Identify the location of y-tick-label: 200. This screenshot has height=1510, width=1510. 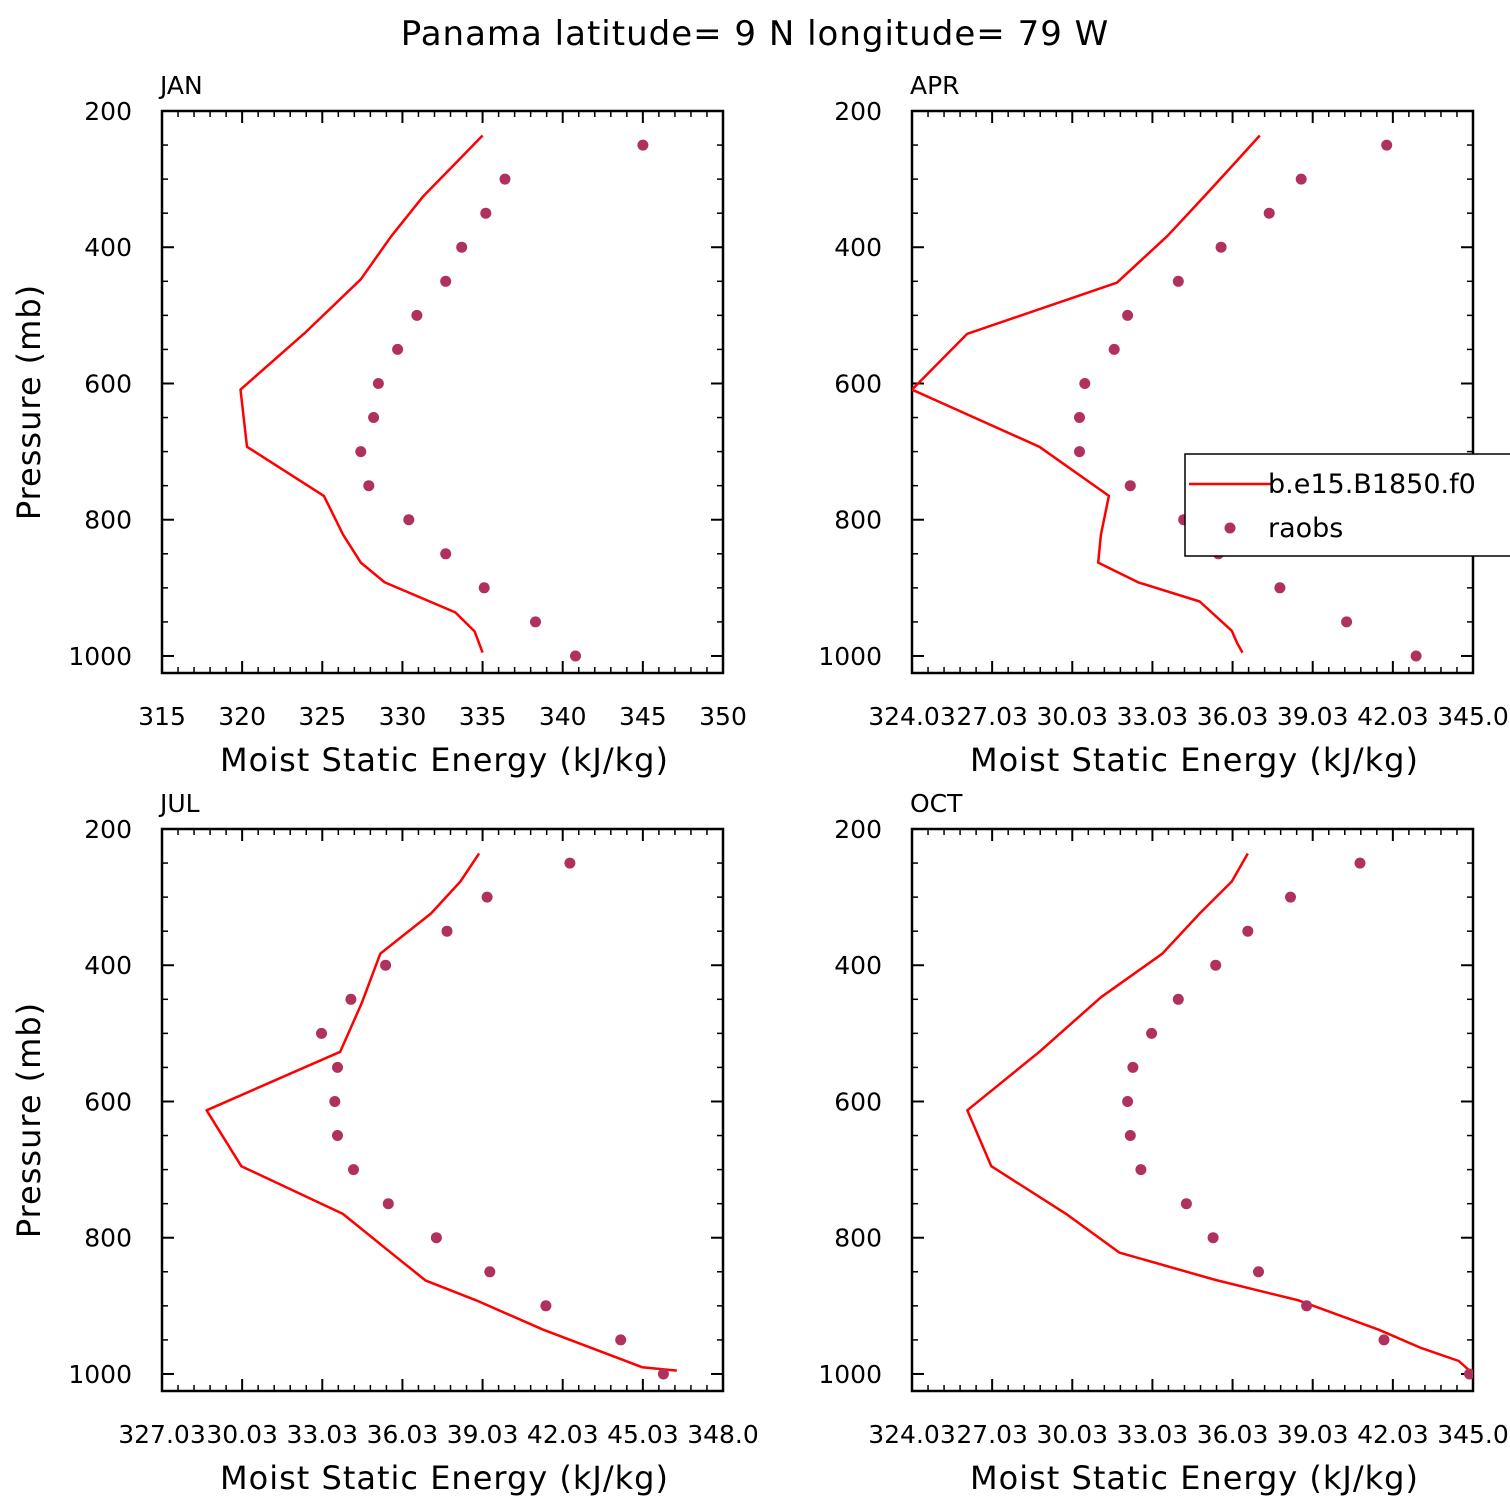
(858, 111).